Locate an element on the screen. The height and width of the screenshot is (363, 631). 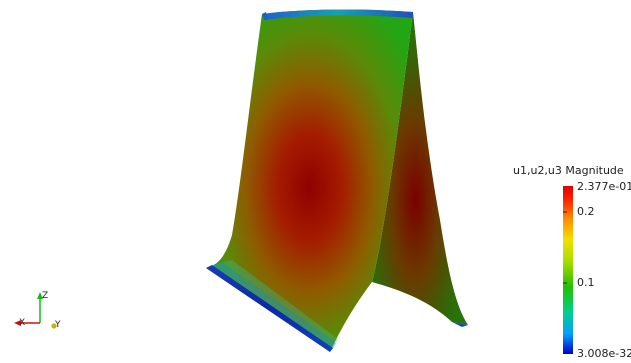
colorbar is located at coordinates (568, 270).